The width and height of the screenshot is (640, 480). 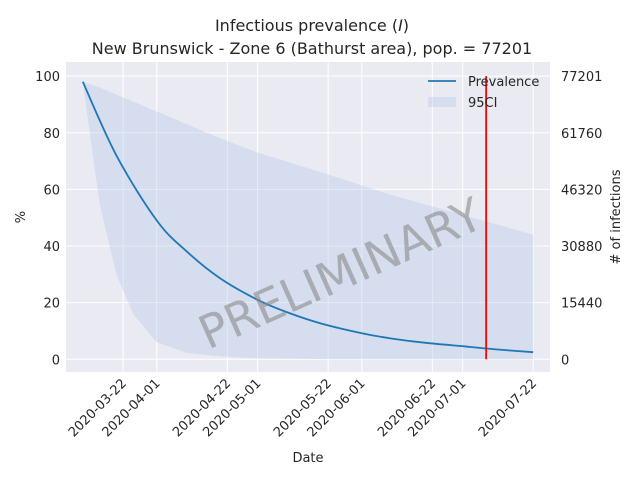 What do you see at coordinates (442, 102) in the screenshot?
I see `legend-swatch-band` at bounding box center [442, 102].